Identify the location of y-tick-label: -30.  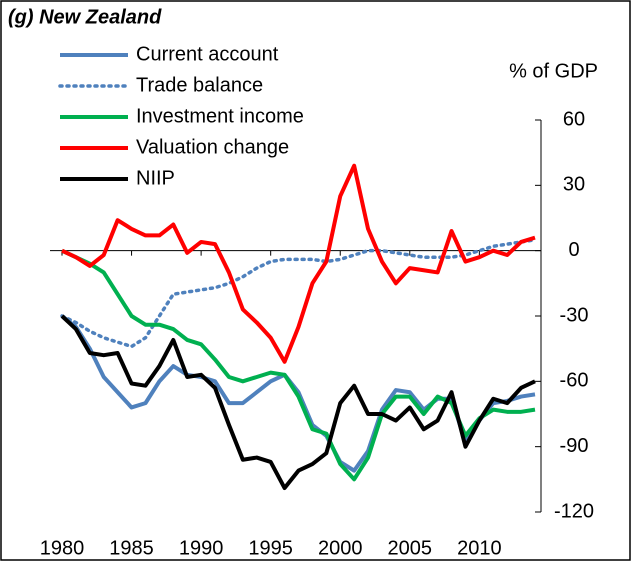
(574, 315).